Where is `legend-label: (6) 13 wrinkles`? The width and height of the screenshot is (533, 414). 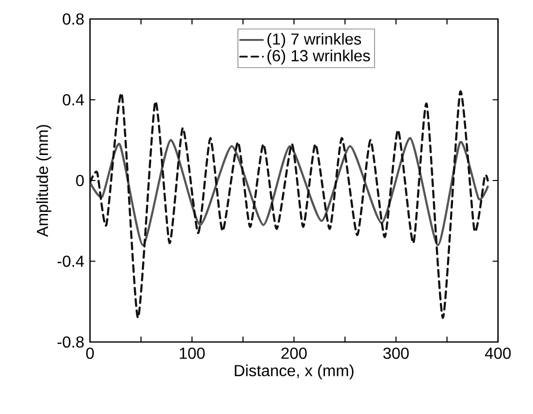
legend-label: (6) 13 wrinkles is located at coordinates (319, 57).